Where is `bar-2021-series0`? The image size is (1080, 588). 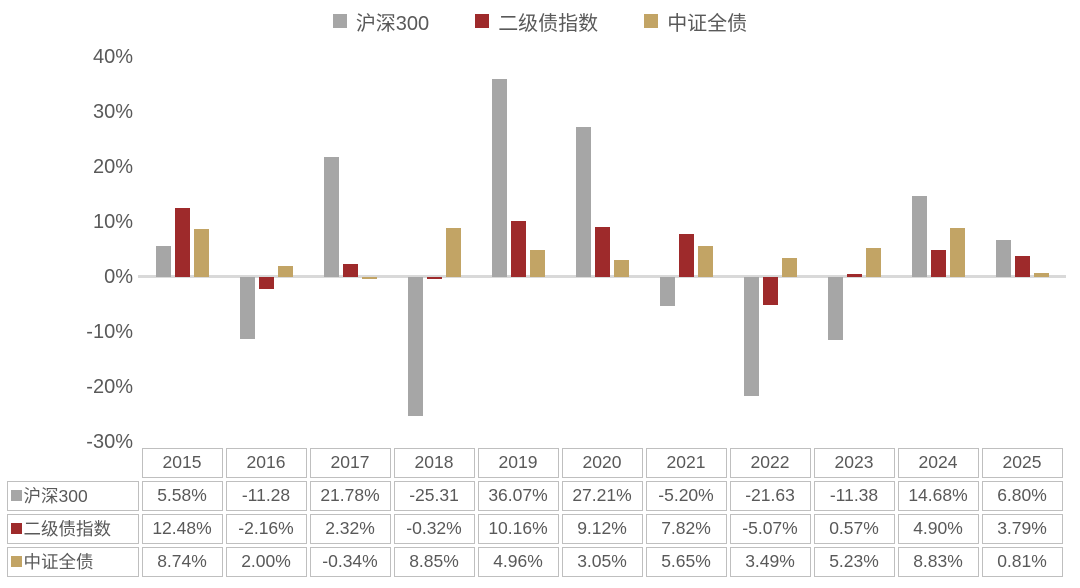 bar-2021-series0 is located at coordinates (667, 291).